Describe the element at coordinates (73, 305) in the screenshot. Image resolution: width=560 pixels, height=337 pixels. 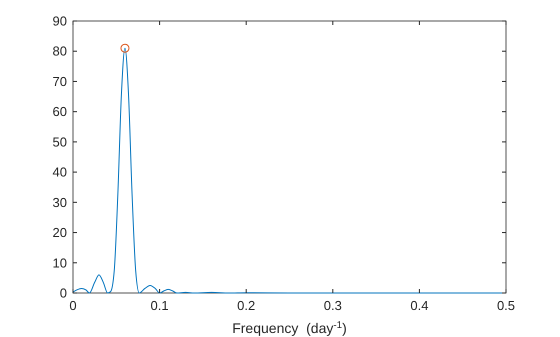
I see `x-tick-label: 0` at that location.